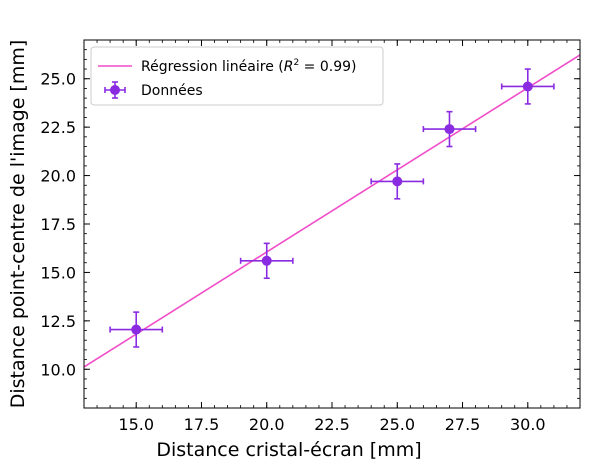 The width and height of the screenshot is (589, 470). Describe the element at coordinates (289, 67) in the screenshot. I see `legend-regression-math: R` at that location.